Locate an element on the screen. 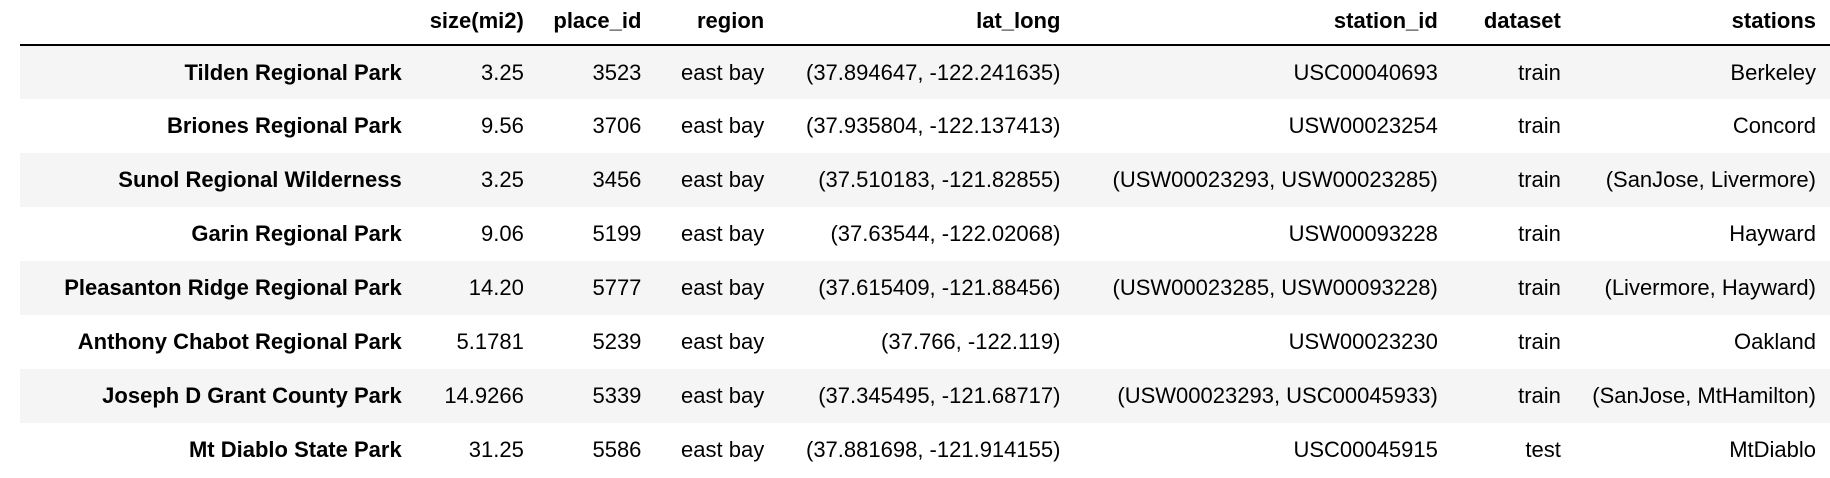  cell-place-id: 3456 is located at coordinates (617, 179).